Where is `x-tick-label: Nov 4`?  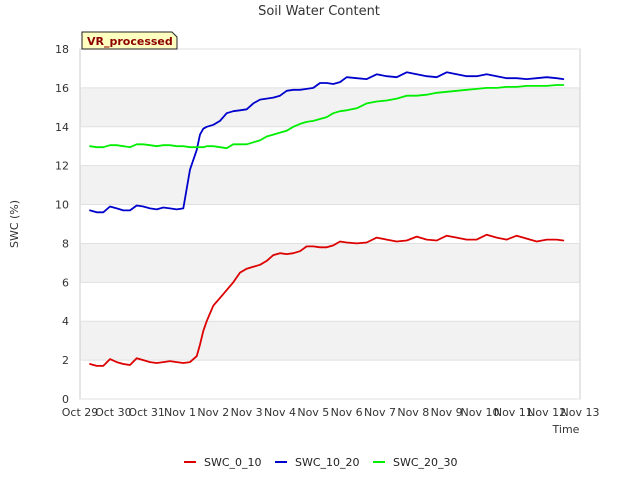
x-tick-label: Nov 4 is located at coordinates (280, 412).